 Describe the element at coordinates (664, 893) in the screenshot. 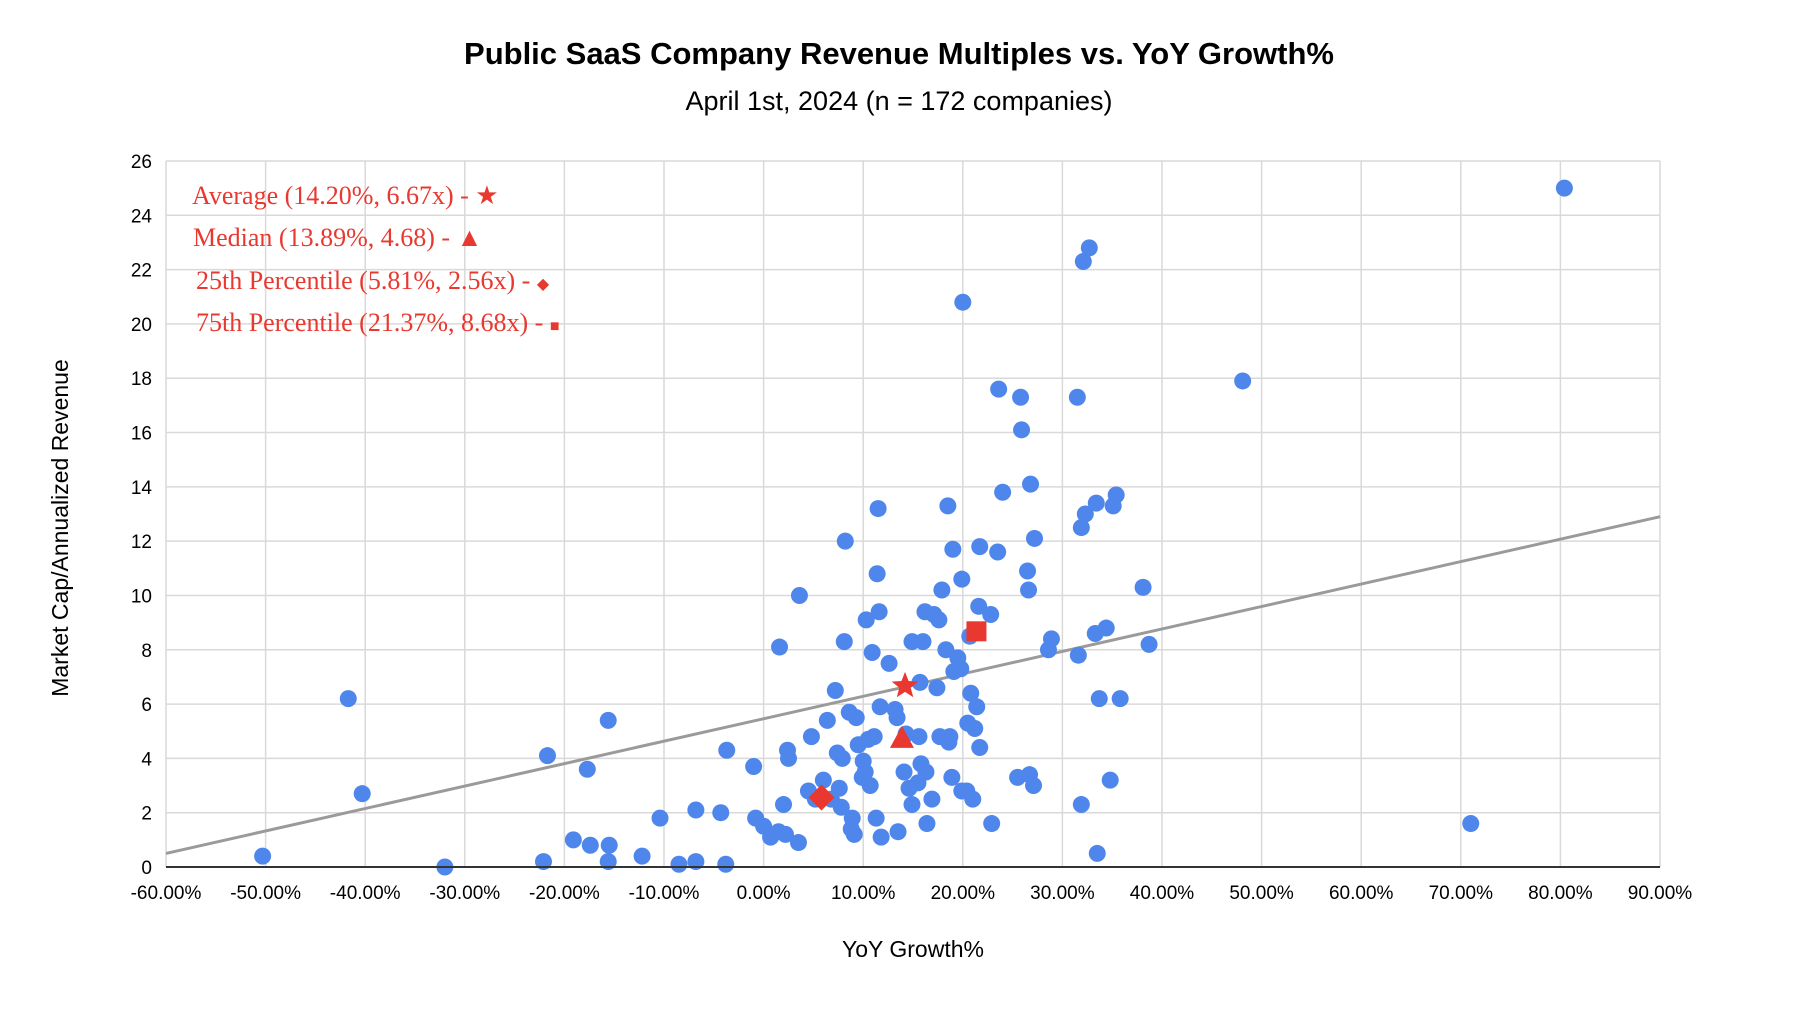

I see `x-tick-label: -10.00%` at that location.